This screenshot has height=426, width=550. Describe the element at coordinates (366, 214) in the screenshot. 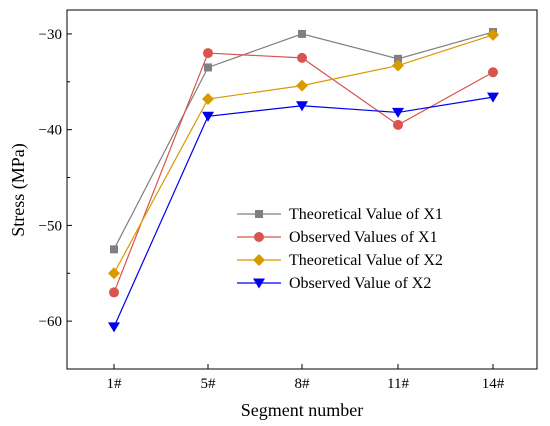

I see `legend-label: Theoretical Value of X1` at that location.